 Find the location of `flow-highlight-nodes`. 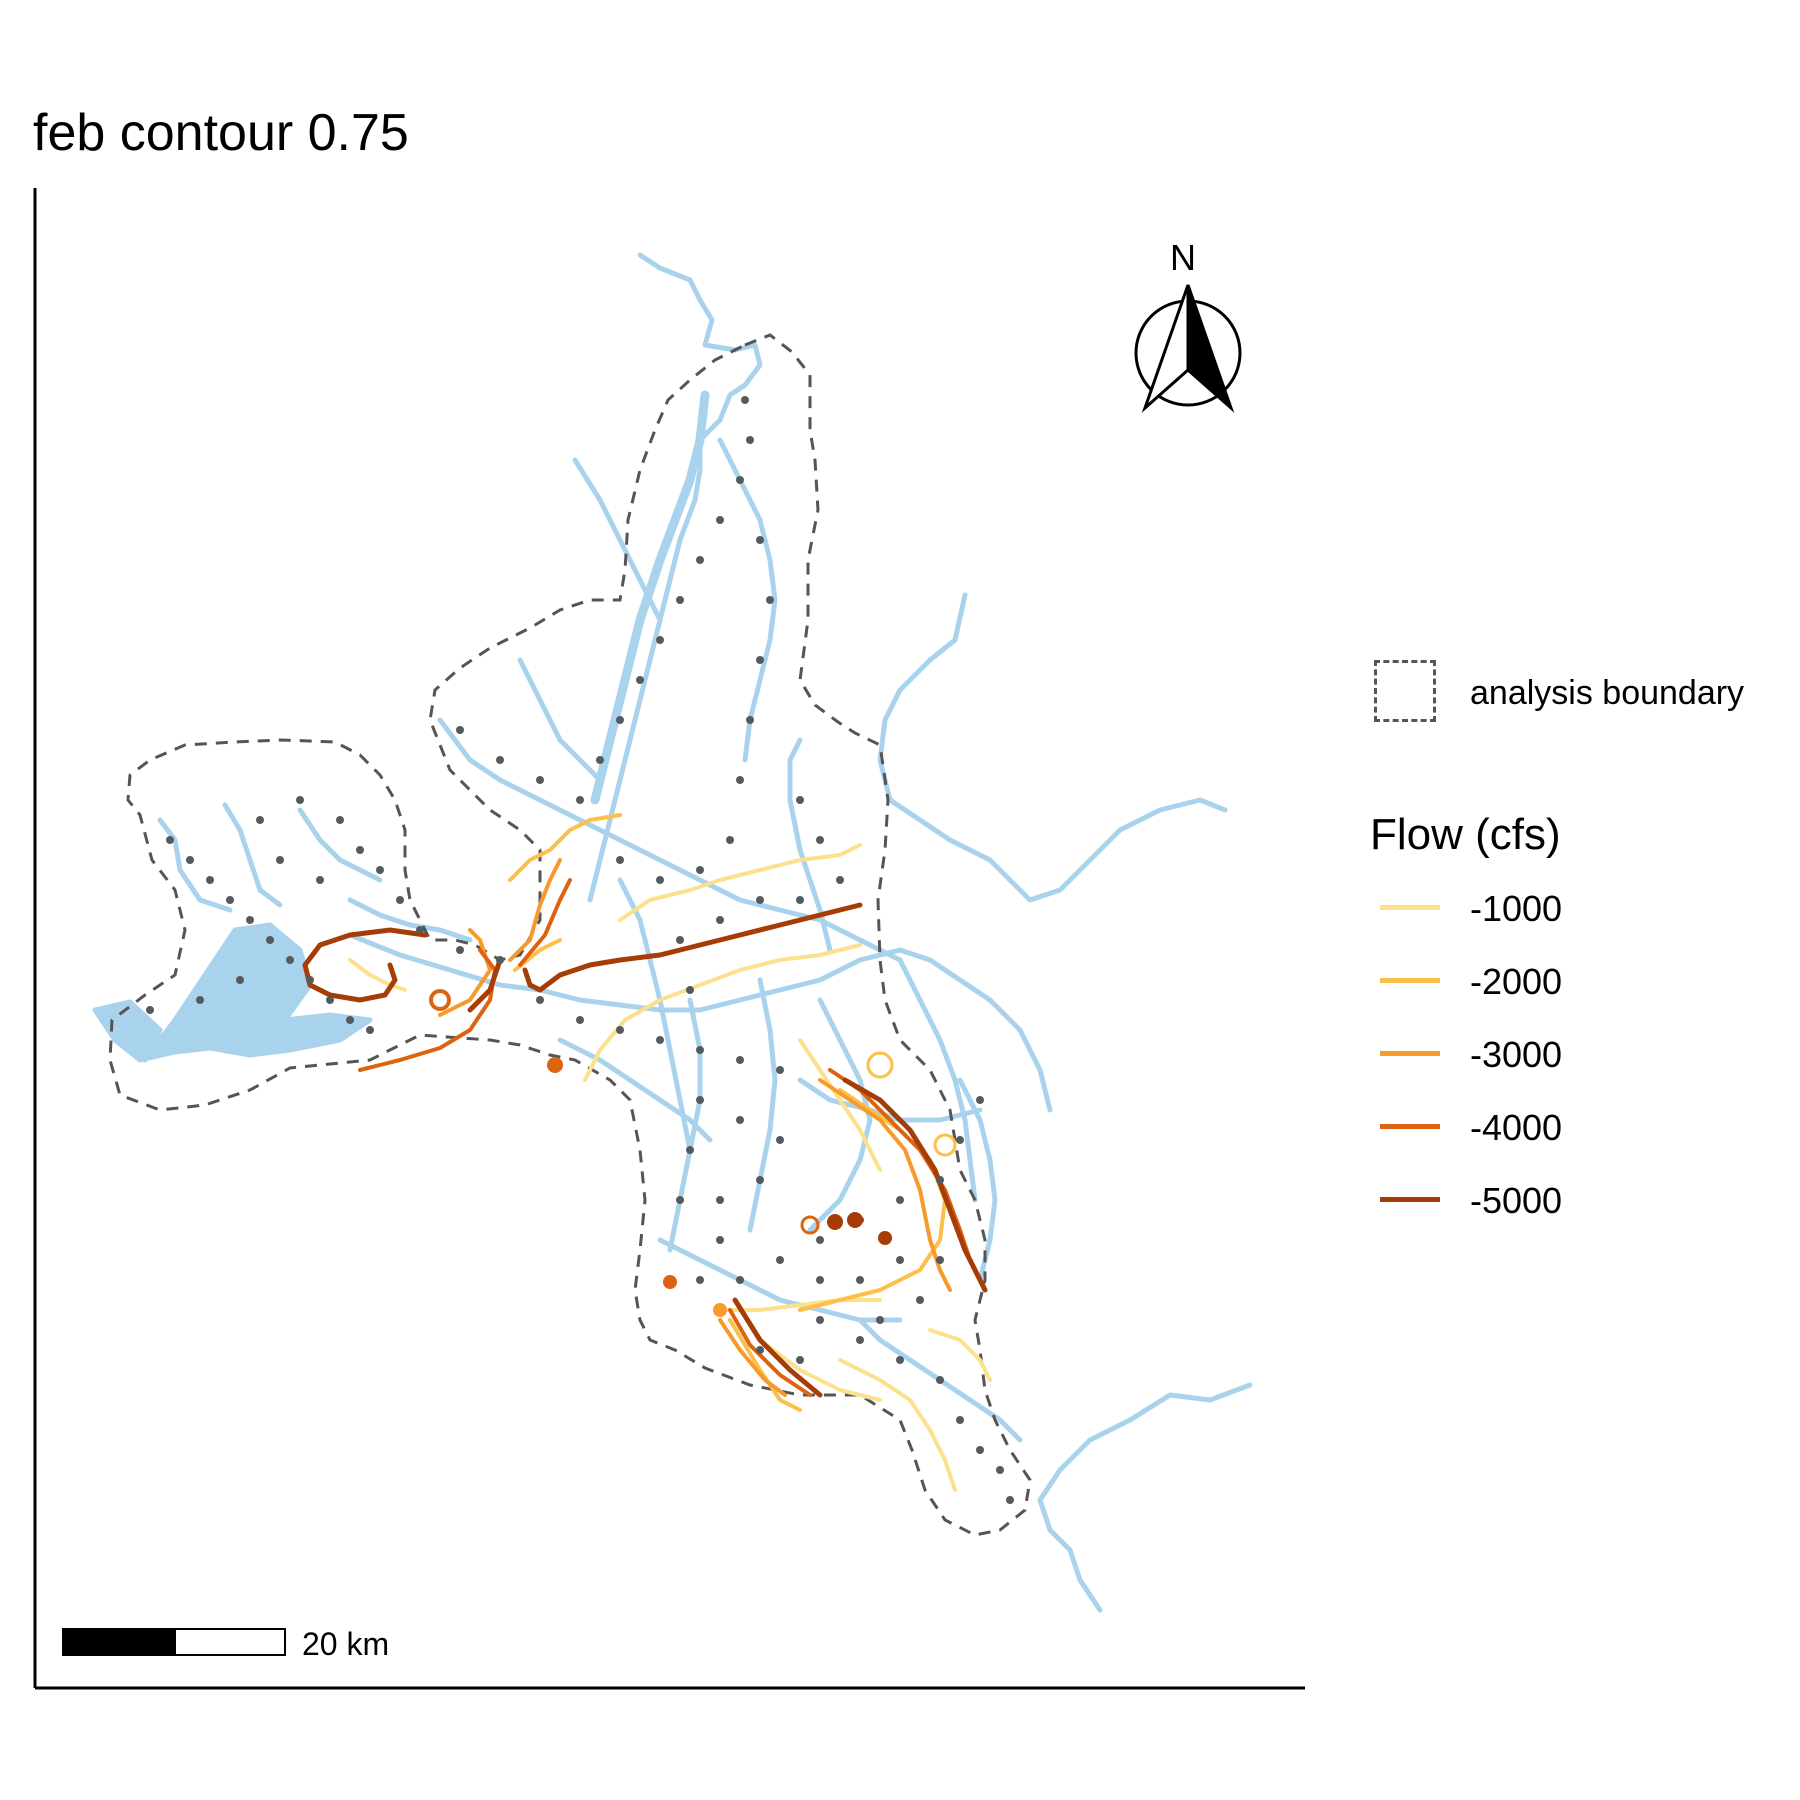

flow-highlight-nodes is located at coordinates (693, 1153).